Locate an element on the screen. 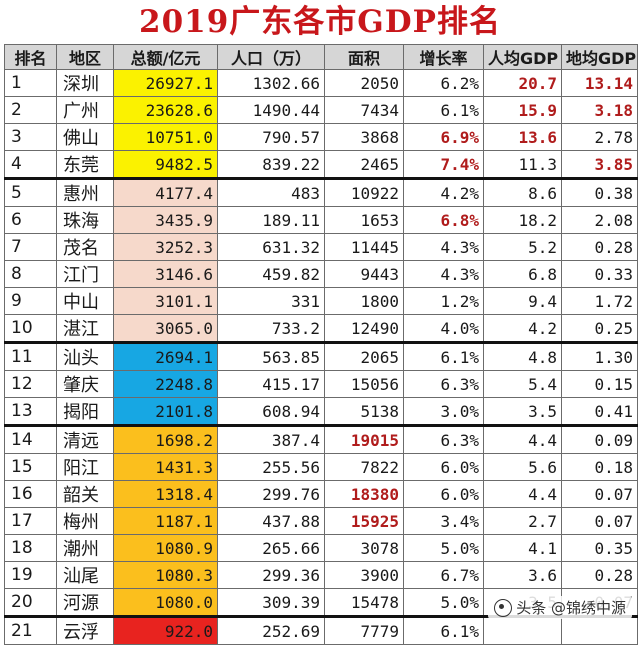 The width and height of the screenshot is (640, 645). cell-city: 梅州 is located at coordinates (85, 521).